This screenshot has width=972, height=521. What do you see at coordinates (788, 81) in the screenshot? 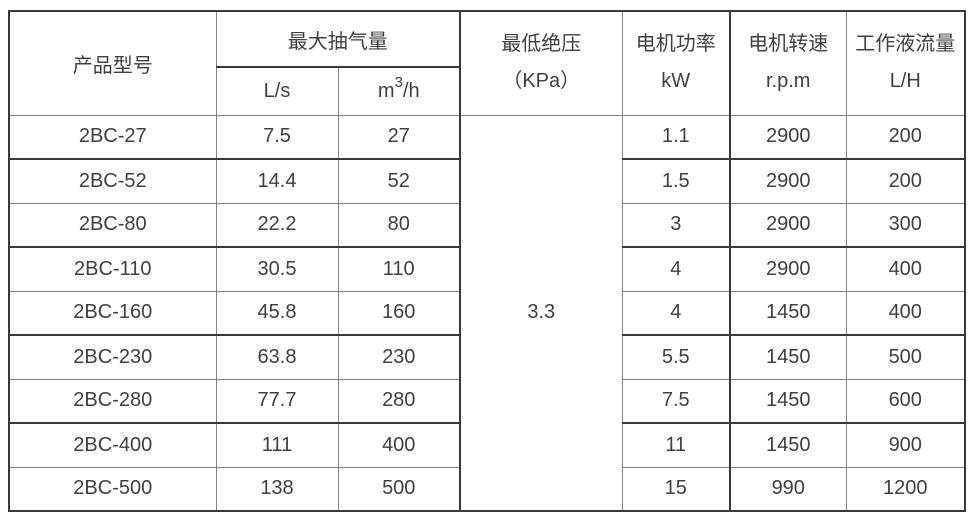
I see `header-motor-speed-line2: r.p.m` at bounding box center [788, 81].